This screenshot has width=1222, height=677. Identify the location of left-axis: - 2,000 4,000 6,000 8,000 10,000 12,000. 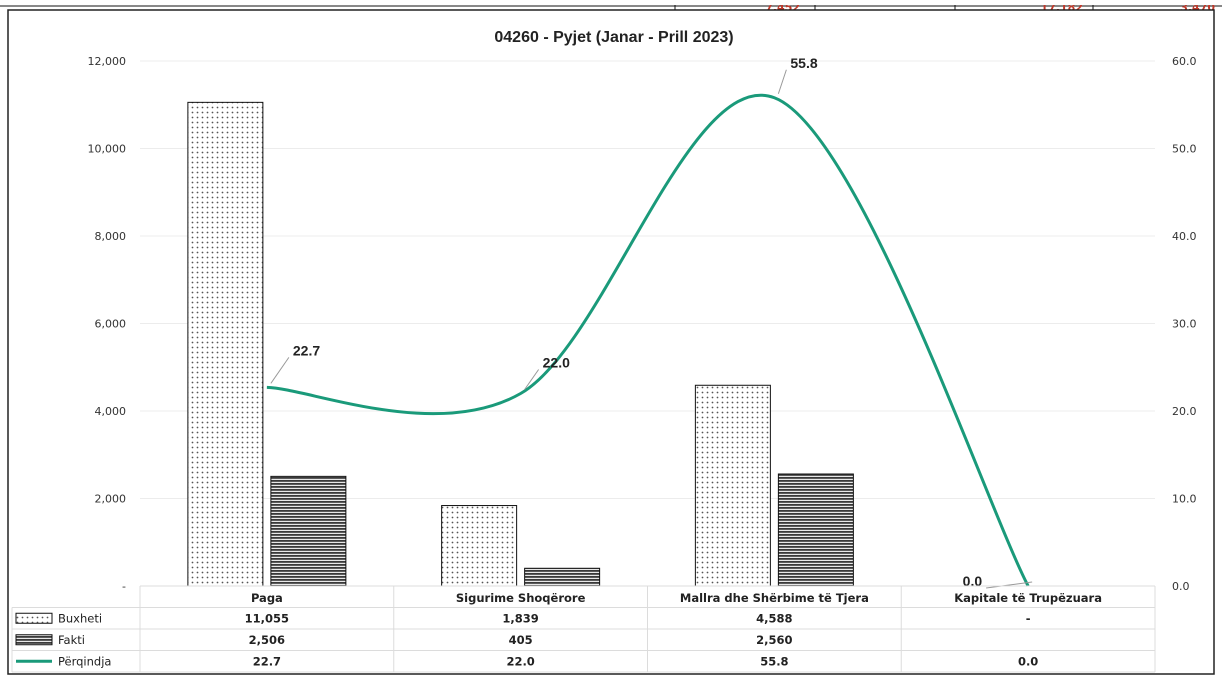
(107, 324).